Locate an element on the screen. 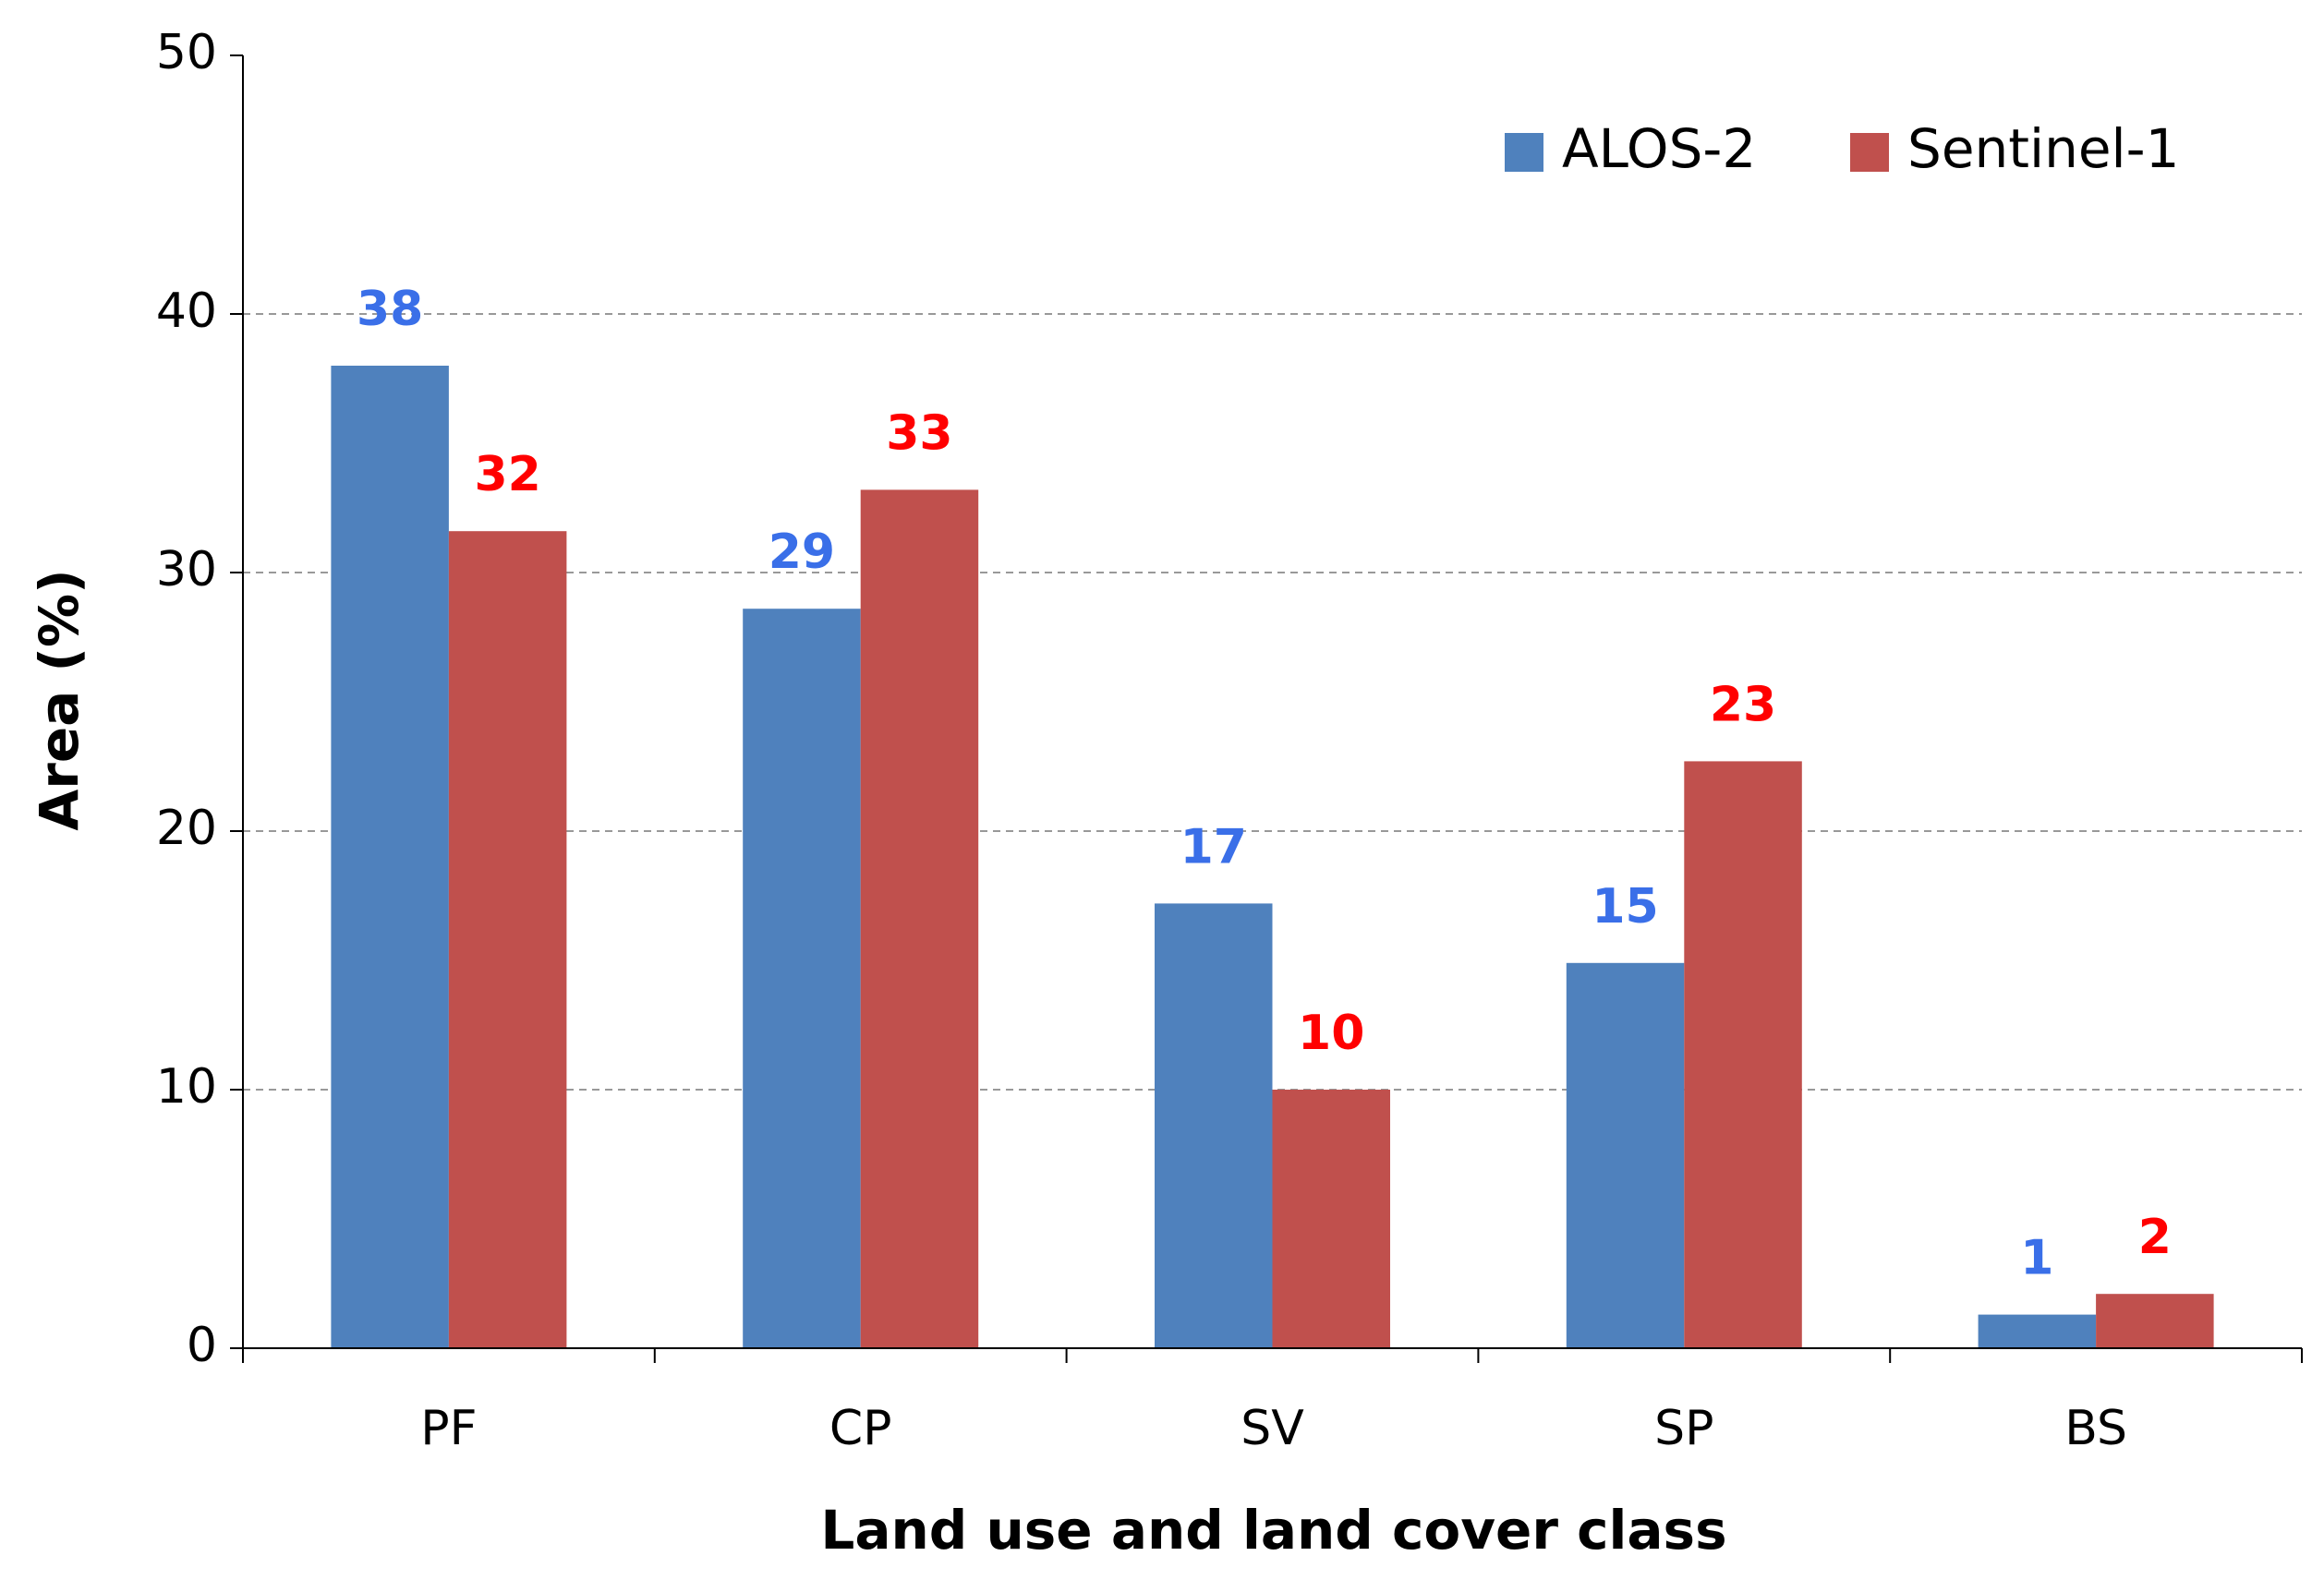 This screenshot has width=2324, height=1592. y-tick-label: 0 is located at coordinates (202, 1346).